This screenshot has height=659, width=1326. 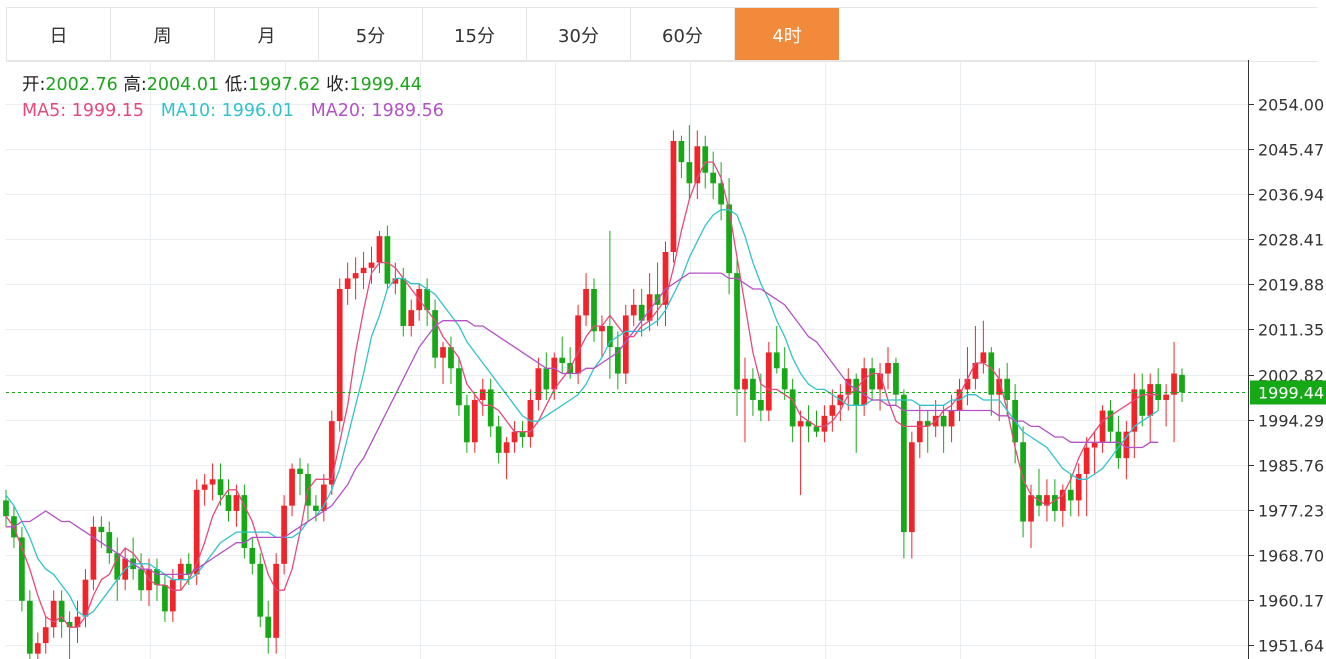 I want to click on close-label: 收:, so click(x=338, y=85).